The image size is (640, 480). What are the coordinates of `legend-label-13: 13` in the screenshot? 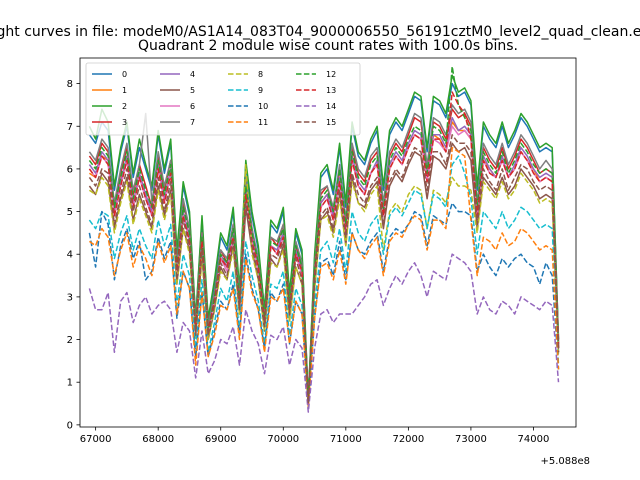 It's located at (331, 90).